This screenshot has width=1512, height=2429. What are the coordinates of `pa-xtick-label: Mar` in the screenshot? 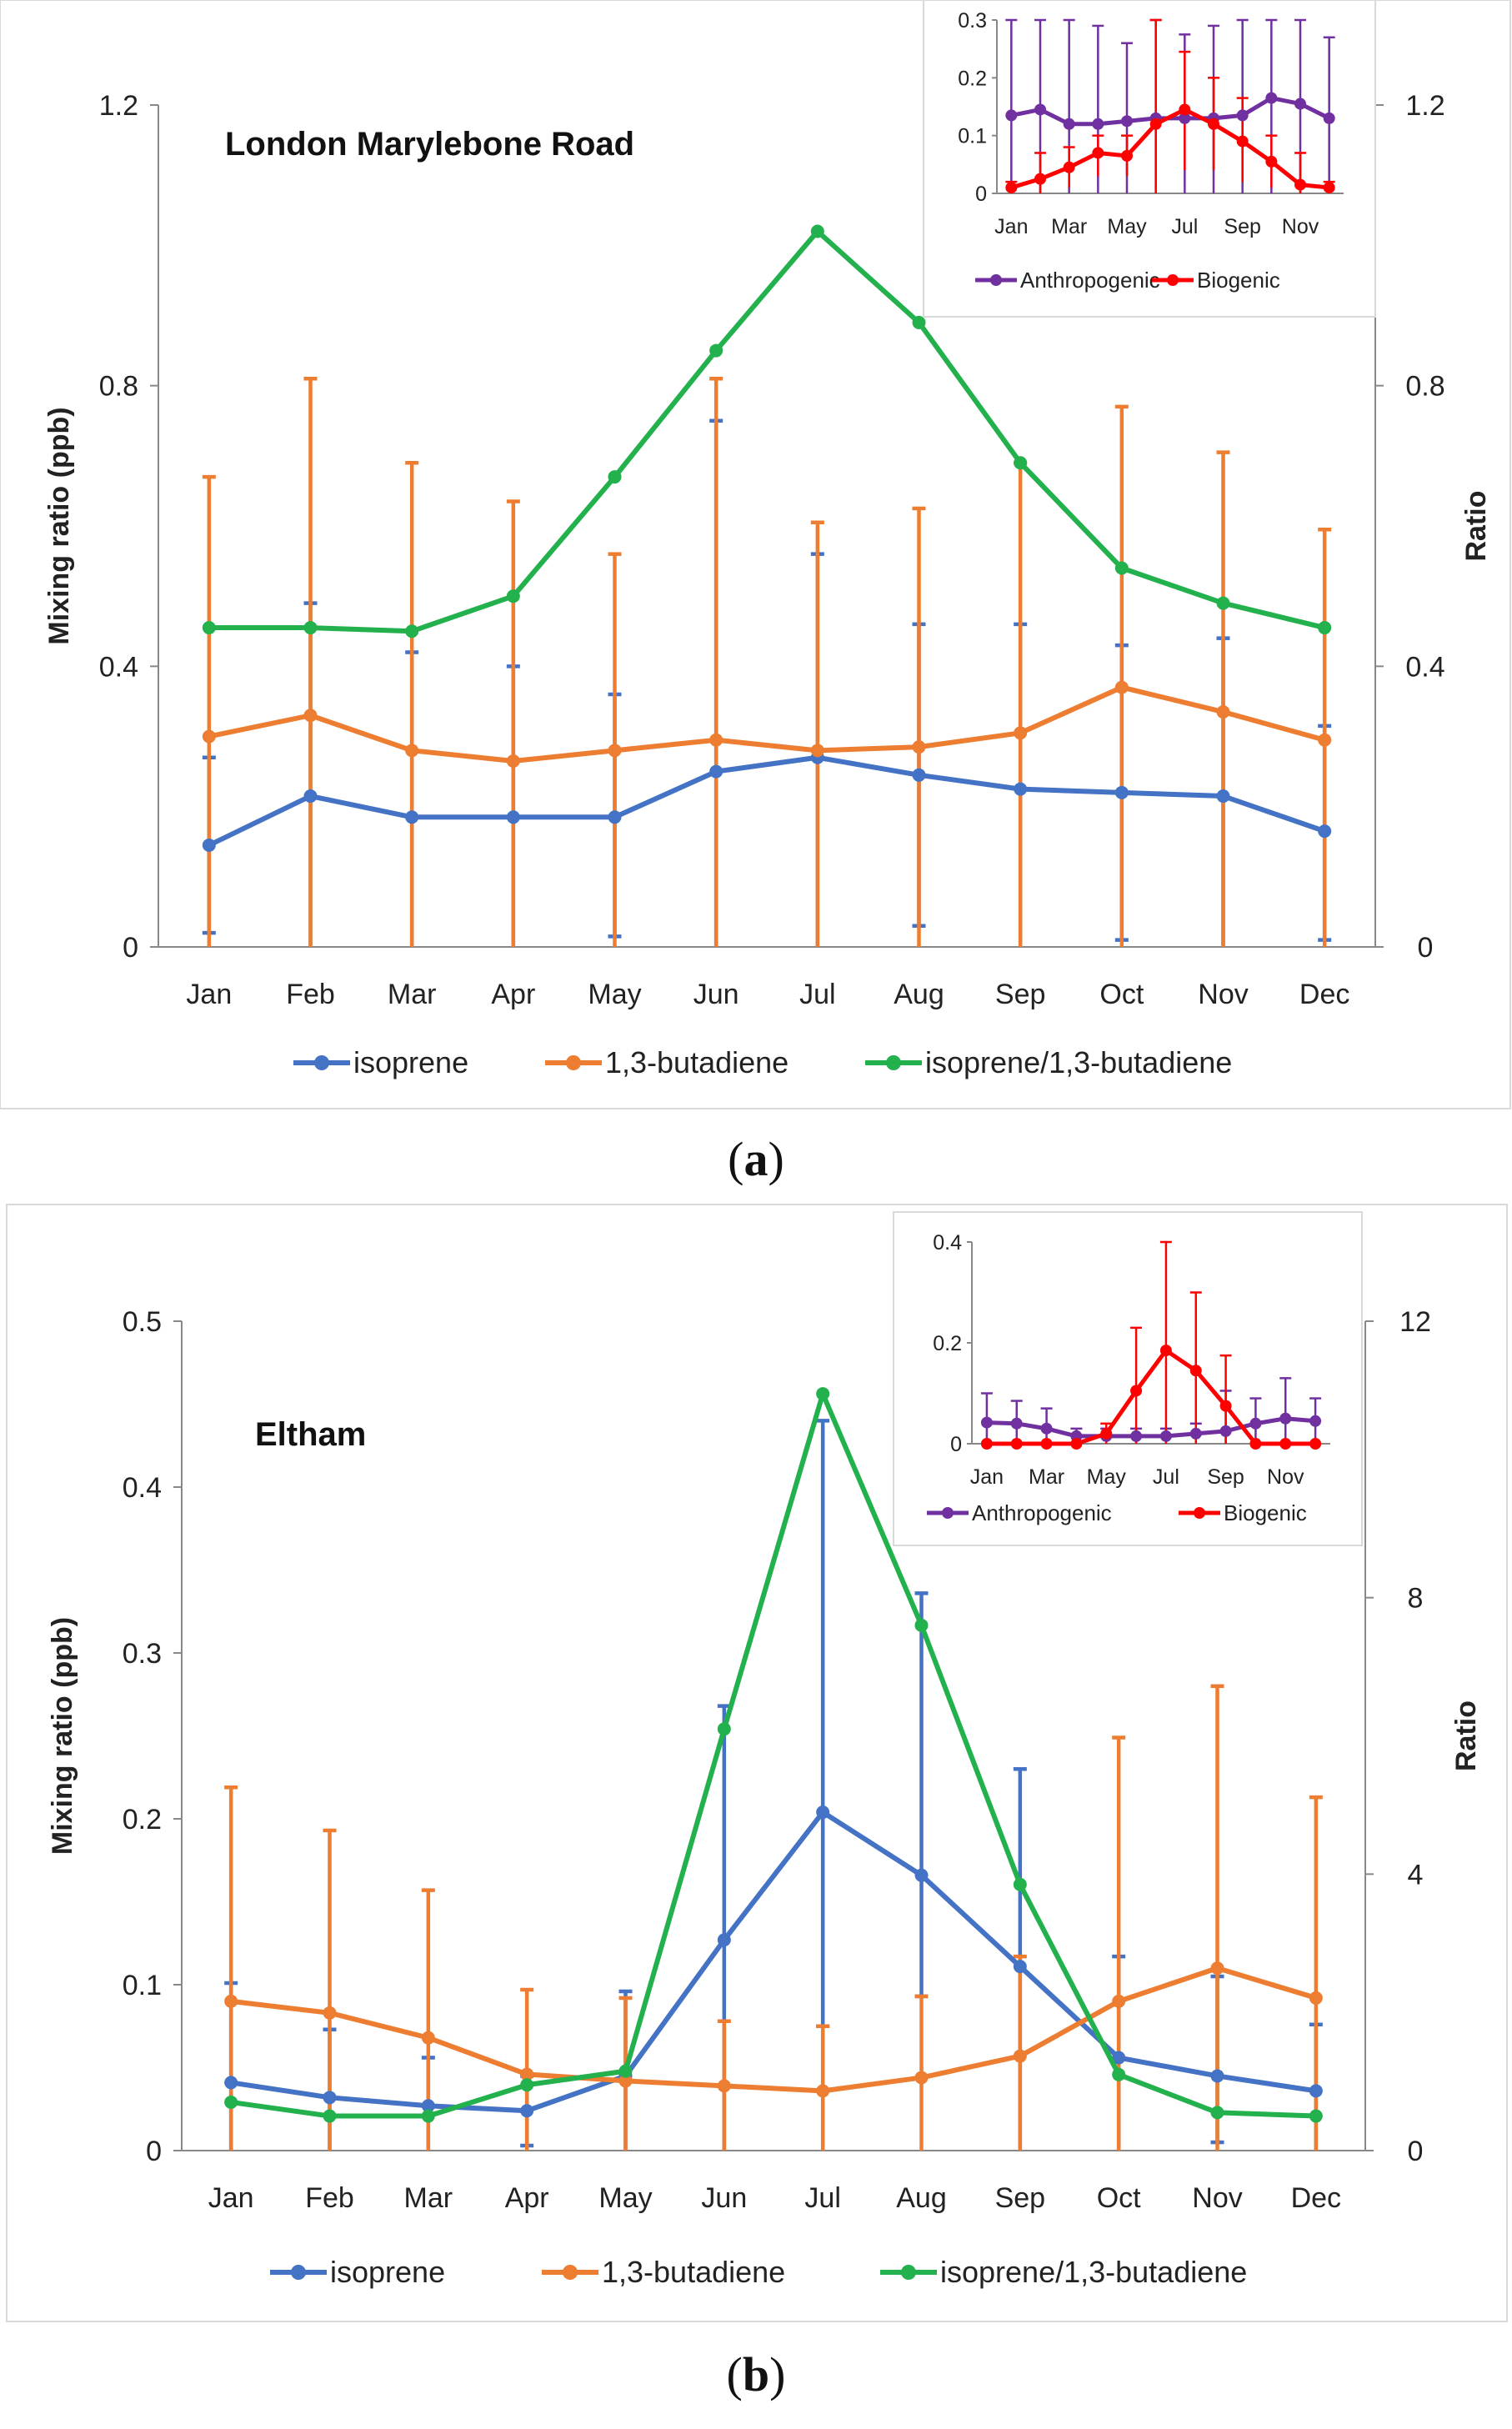 It's located at (412, 994).